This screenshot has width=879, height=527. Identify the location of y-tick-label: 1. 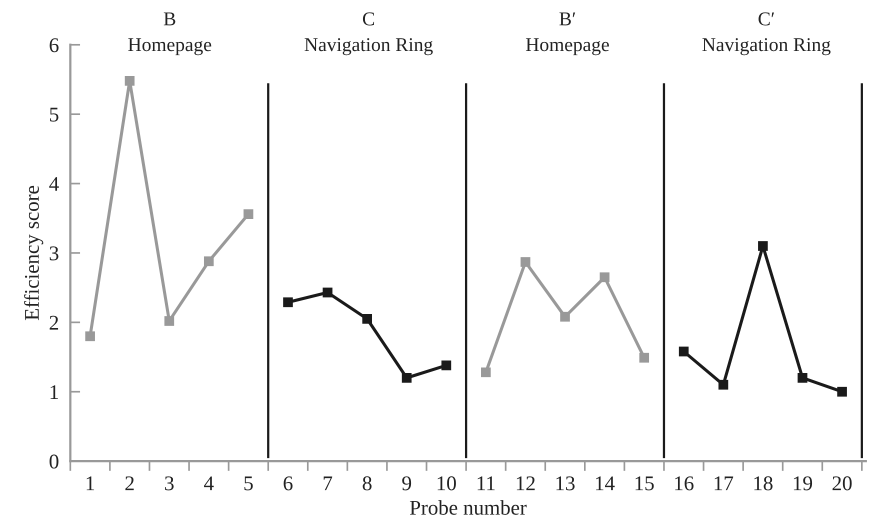
(54, 392).